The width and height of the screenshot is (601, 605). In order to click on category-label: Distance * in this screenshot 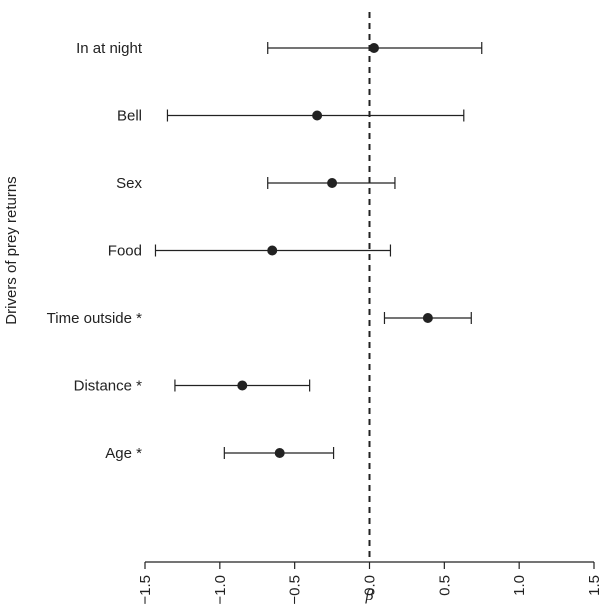, I will do `click(108, 386)`.